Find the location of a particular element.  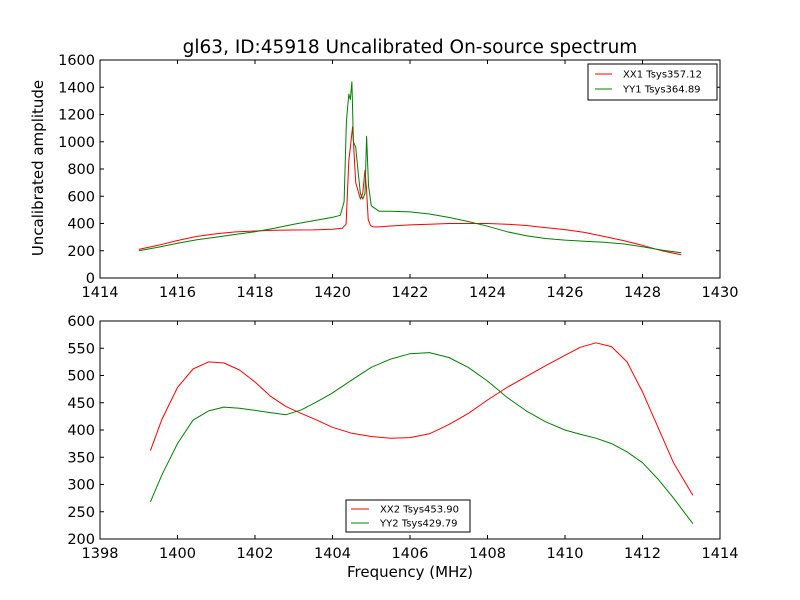

chart-top-ytick-label: 600 is located at coordinates (81, 197).